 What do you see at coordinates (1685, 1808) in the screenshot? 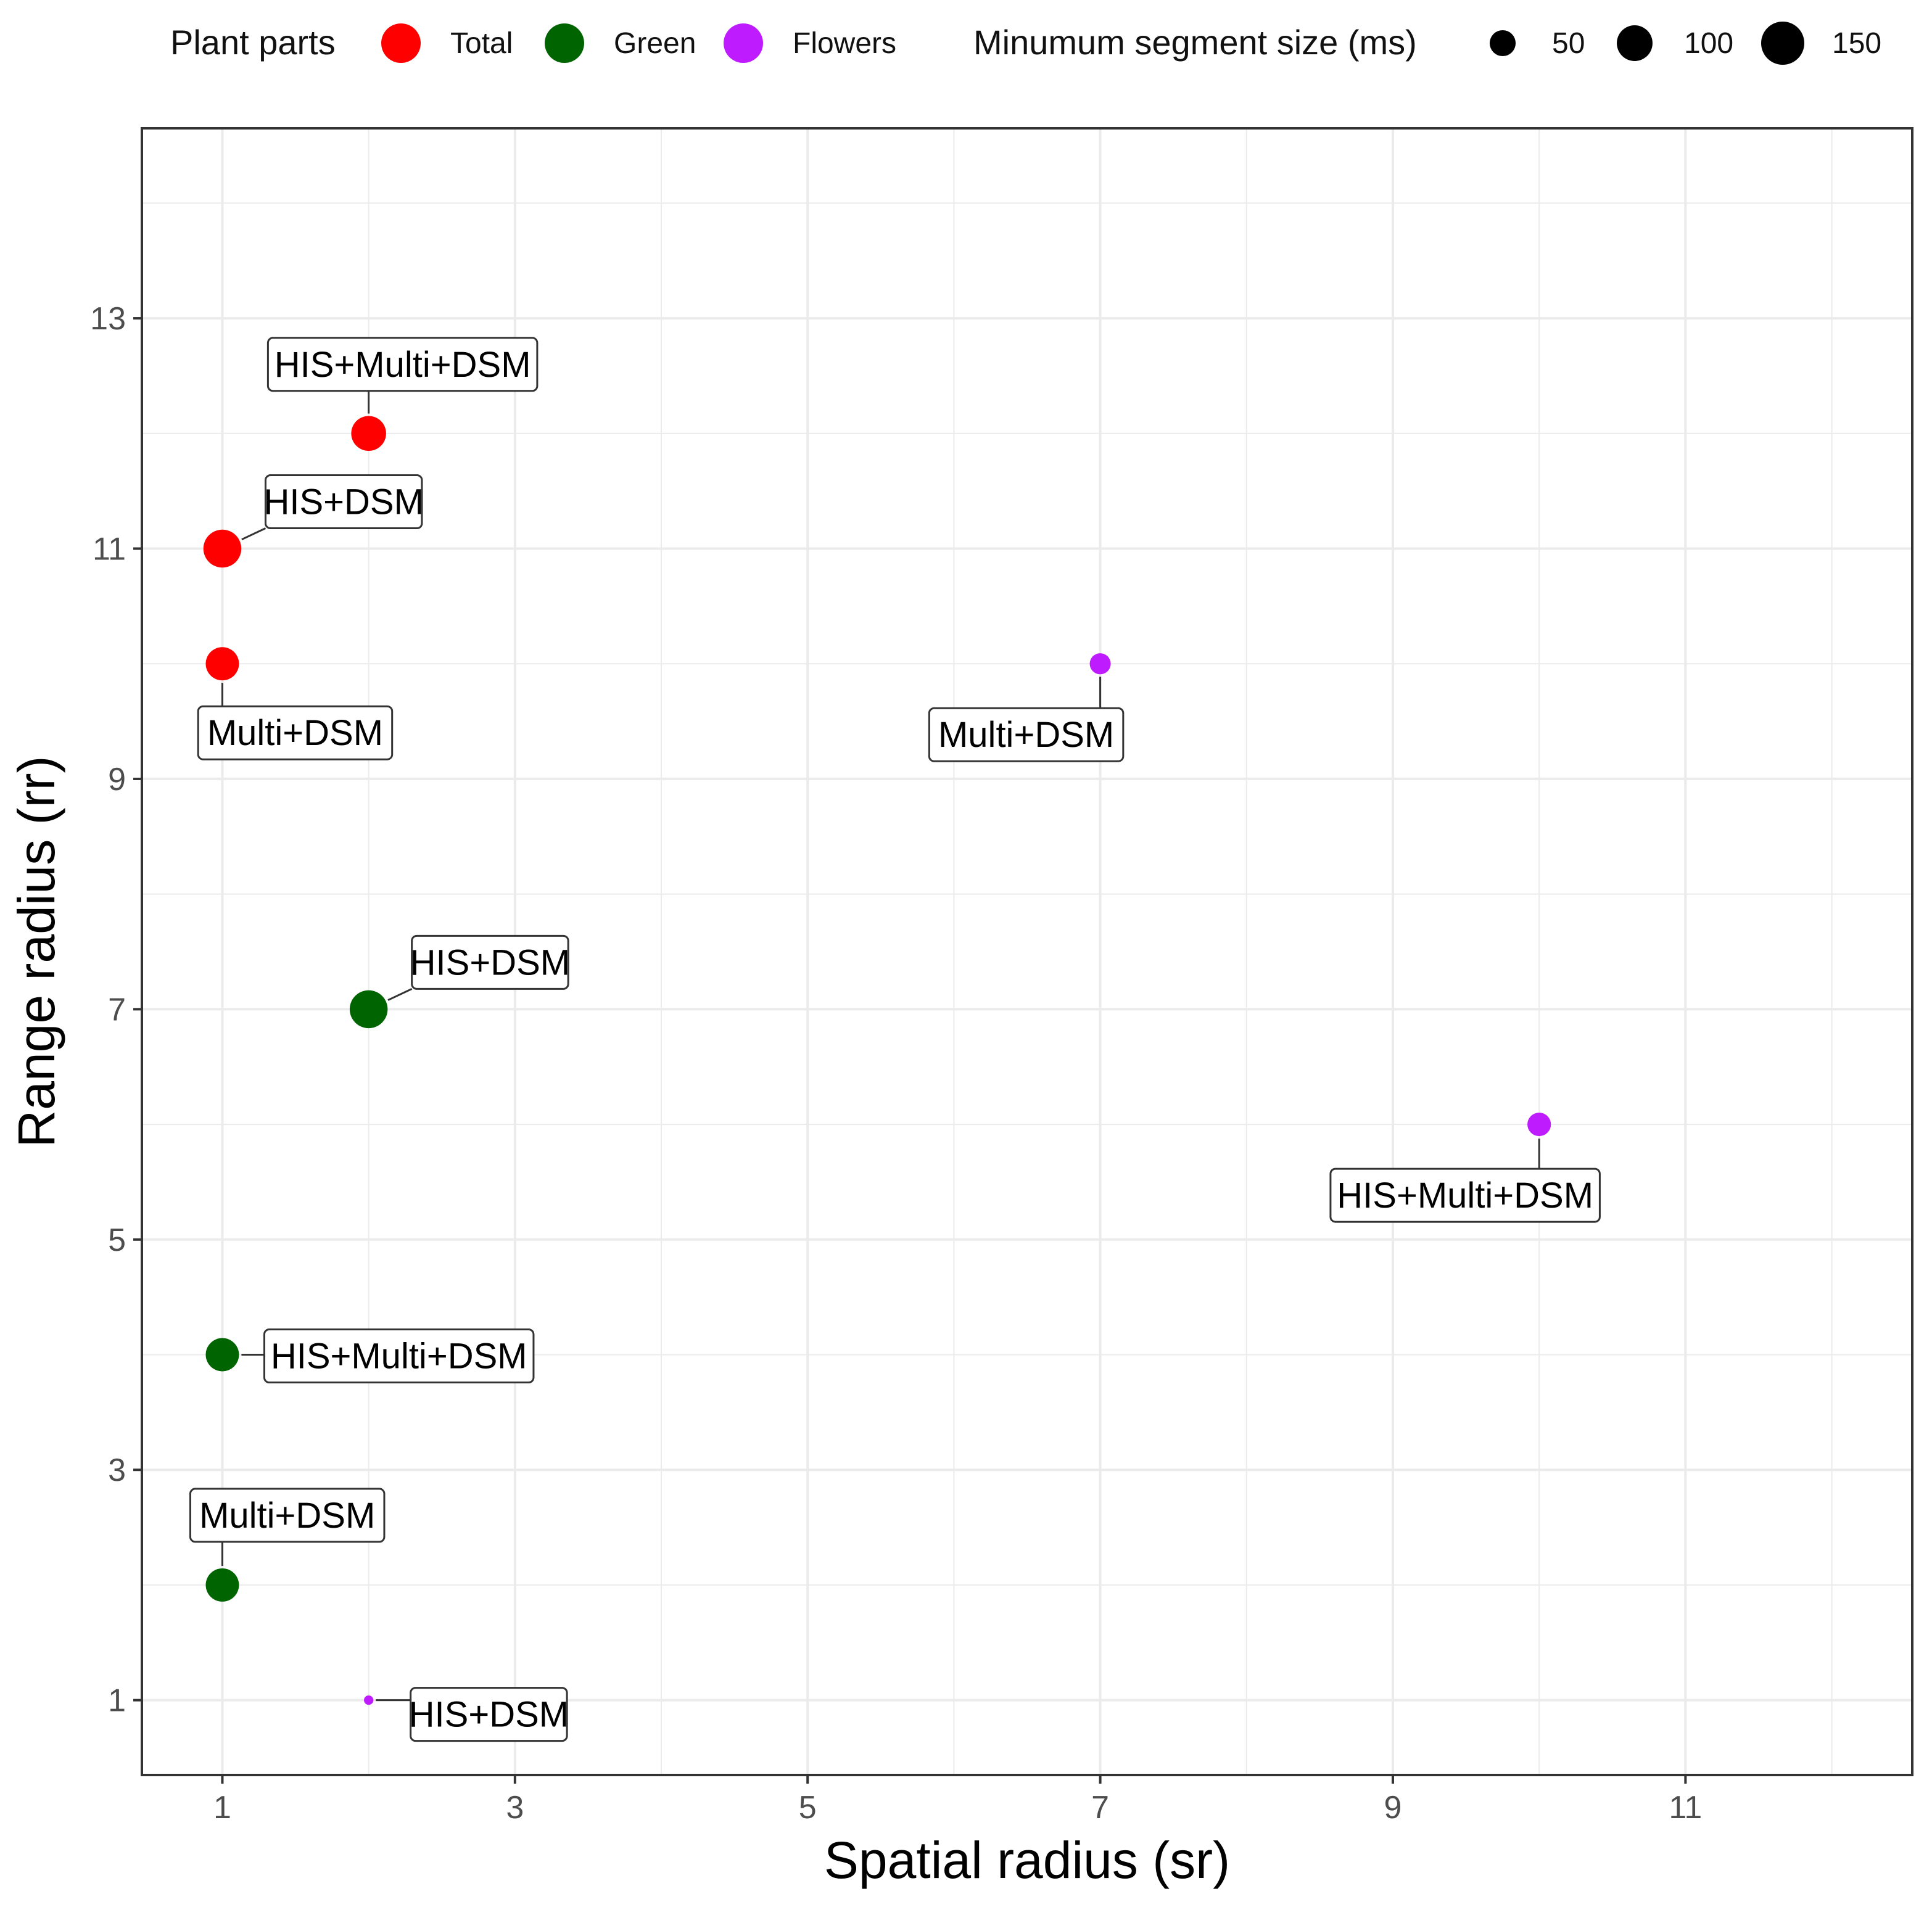
I see `x-tick-label: 11` at bounding box center [1685, 1808].